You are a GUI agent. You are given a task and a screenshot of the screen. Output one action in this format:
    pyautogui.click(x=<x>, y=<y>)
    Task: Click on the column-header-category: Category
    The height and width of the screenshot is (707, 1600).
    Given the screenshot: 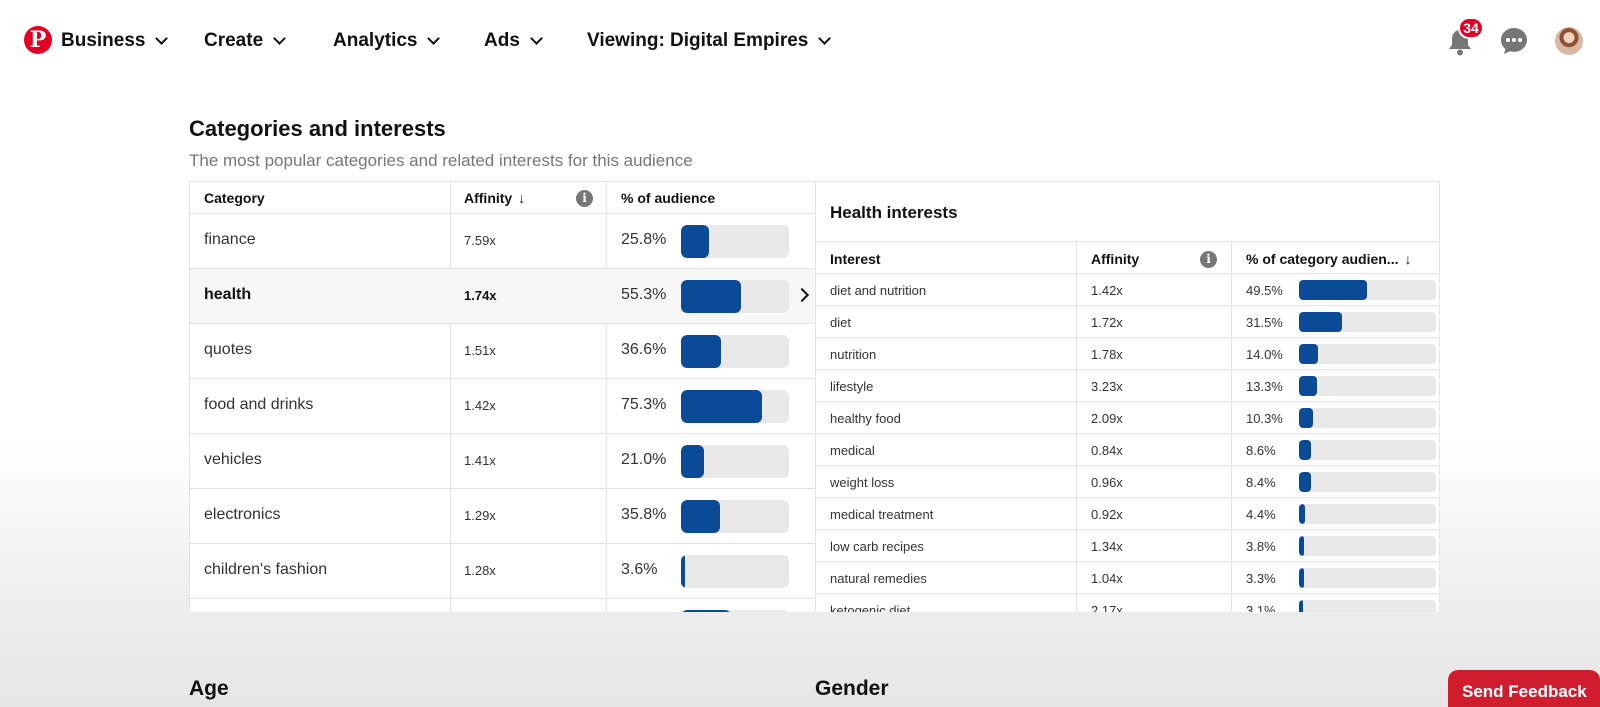 What is the action you would take?
    pyautogui.click(x=234, y=198)
    